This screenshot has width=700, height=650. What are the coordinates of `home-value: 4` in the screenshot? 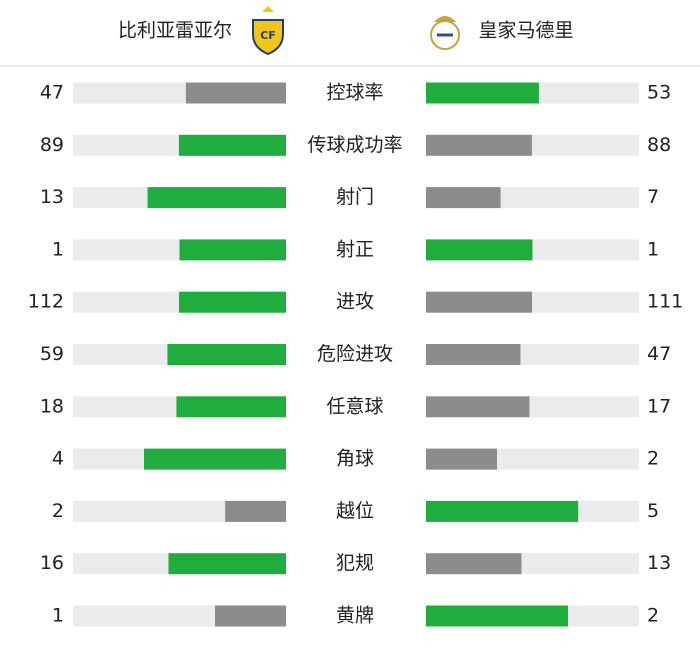 It's located at (58, 459).